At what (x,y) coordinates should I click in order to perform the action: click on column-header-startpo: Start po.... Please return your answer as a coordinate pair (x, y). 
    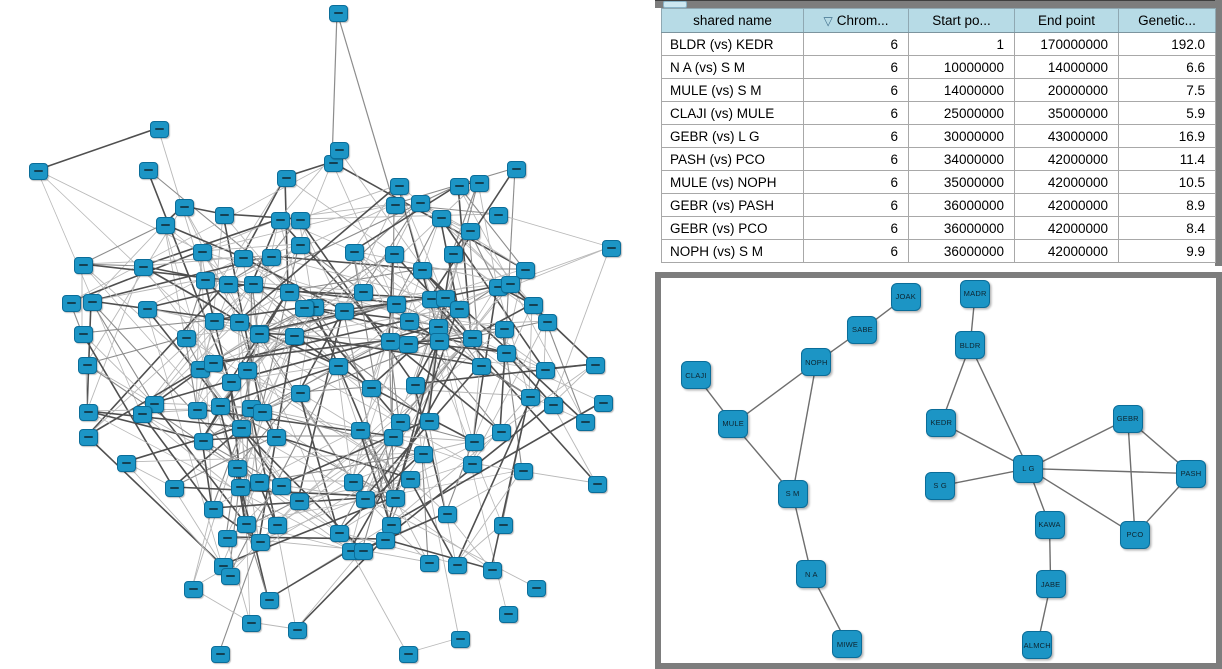
    Looking at the image, I should click on (961, 20).